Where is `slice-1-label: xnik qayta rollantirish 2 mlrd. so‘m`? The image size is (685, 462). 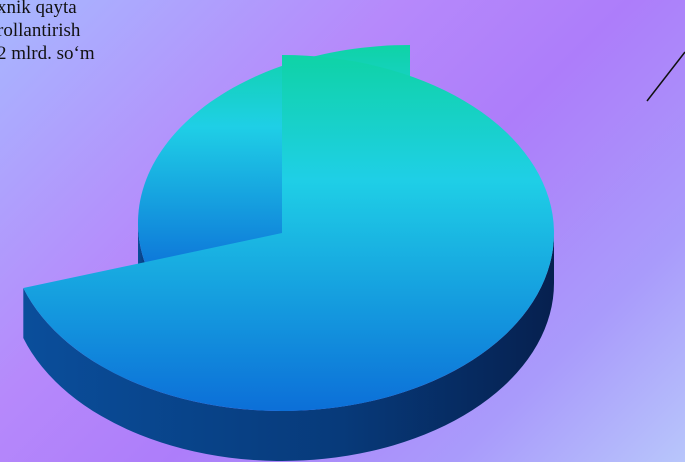 slice-1-label: xnik qayta rollantirish 2 mlrd. so‘m is located at coordinates (47, 32).